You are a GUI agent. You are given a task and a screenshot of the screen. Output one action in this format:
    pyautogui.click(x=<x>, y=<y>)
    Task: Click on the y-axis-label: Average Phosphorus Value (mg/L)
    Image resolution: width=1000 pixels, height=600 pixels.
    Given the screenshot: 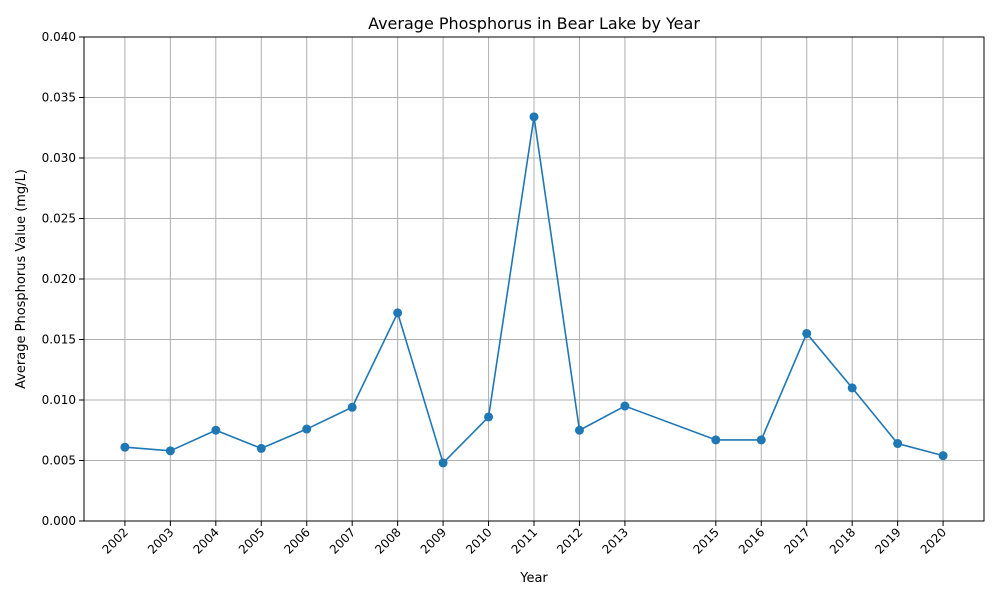 What is the action you would take?
    pyautogui.click(x=21, y=279)
    